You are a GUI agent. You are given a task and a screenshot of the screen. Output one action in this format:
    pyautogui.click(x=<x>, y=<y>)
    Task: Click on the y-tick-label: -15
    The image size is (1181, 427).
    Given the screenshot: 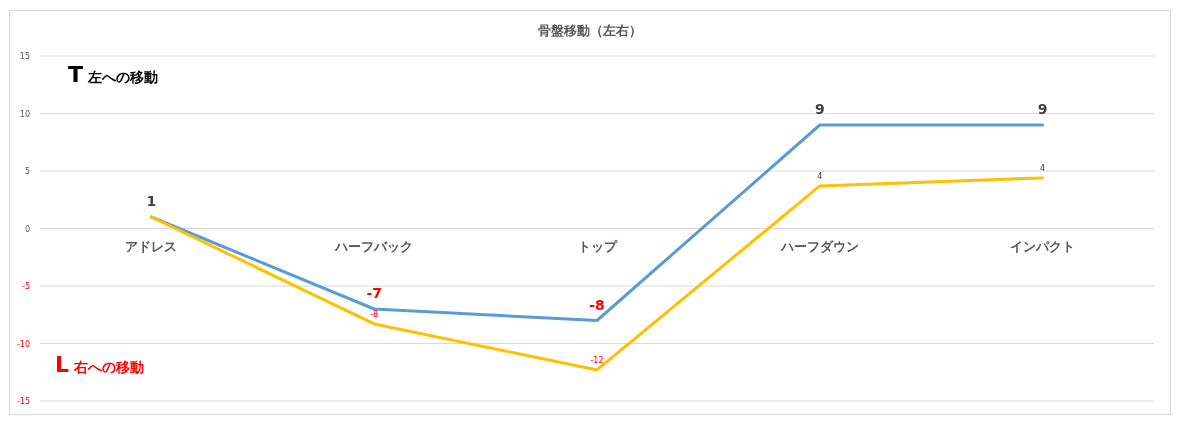 What is the action you would take?
    pyautogui.click(x=23, y=401)
    